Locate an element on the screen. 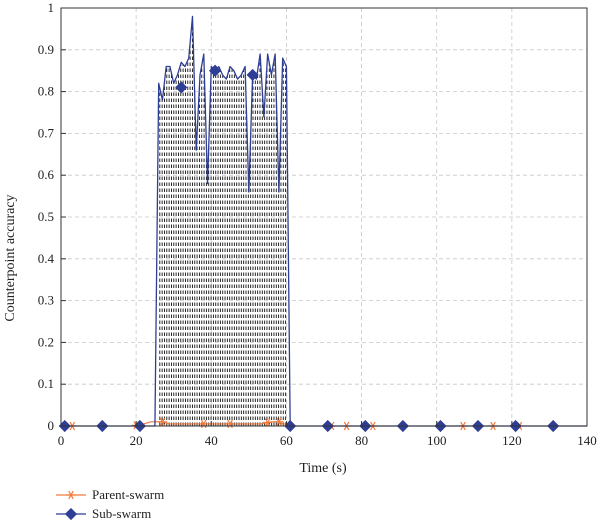  y-tick-label: 0.4 is located at coordinates (46, 258).